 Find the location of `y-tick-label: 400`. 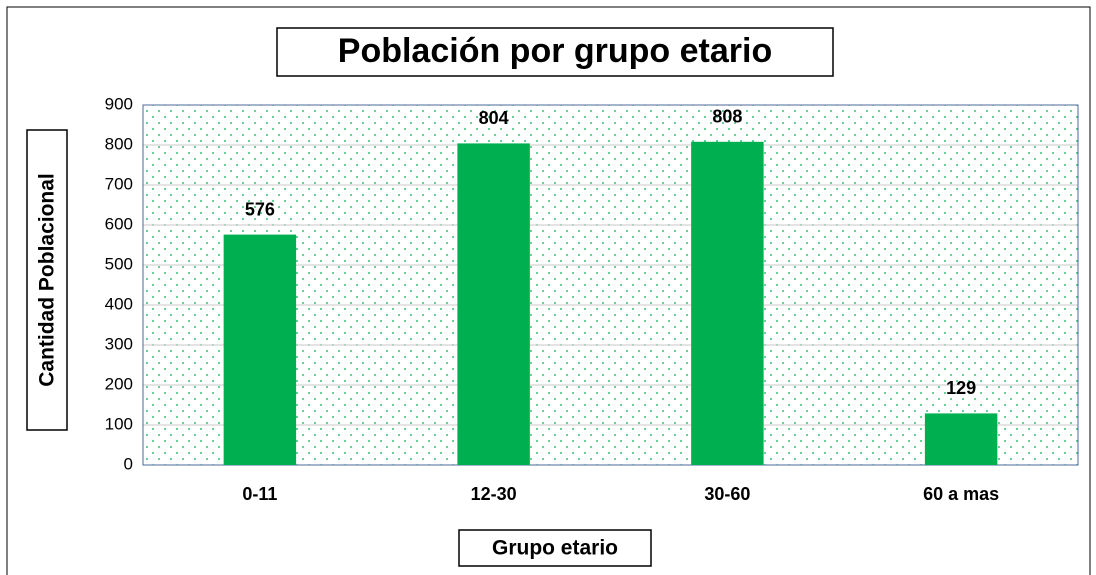

y-tick-label: 400 is located at coordinates (119, 303).